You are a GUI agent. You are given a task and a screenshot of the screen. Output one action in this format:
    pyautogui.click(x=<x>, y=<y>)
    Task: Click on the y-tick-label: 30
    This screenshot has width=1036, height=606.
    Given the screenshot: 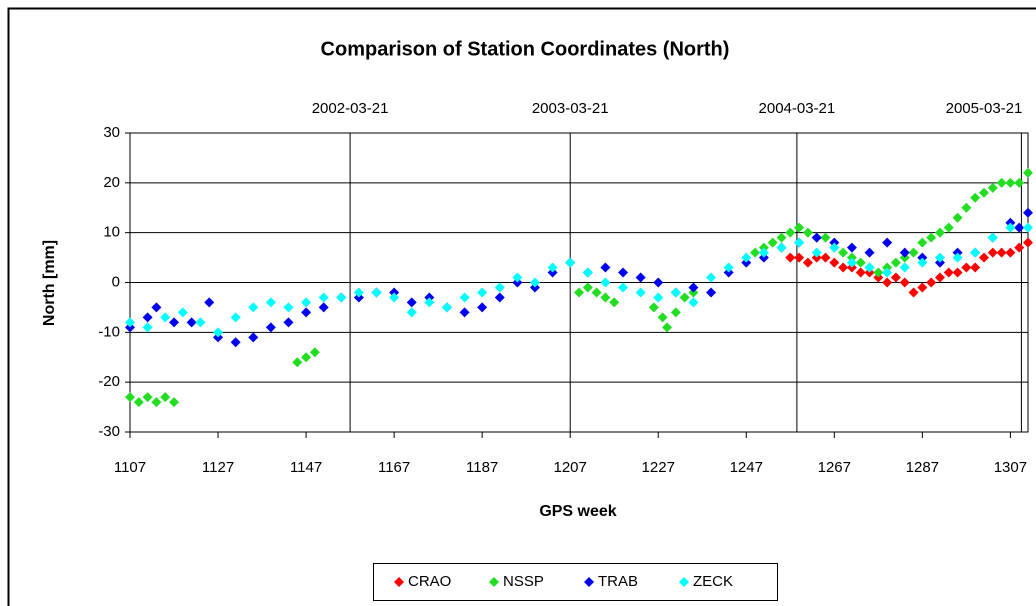 What is the action you would take?
    pyautogui.click(x=111, y=132)
    